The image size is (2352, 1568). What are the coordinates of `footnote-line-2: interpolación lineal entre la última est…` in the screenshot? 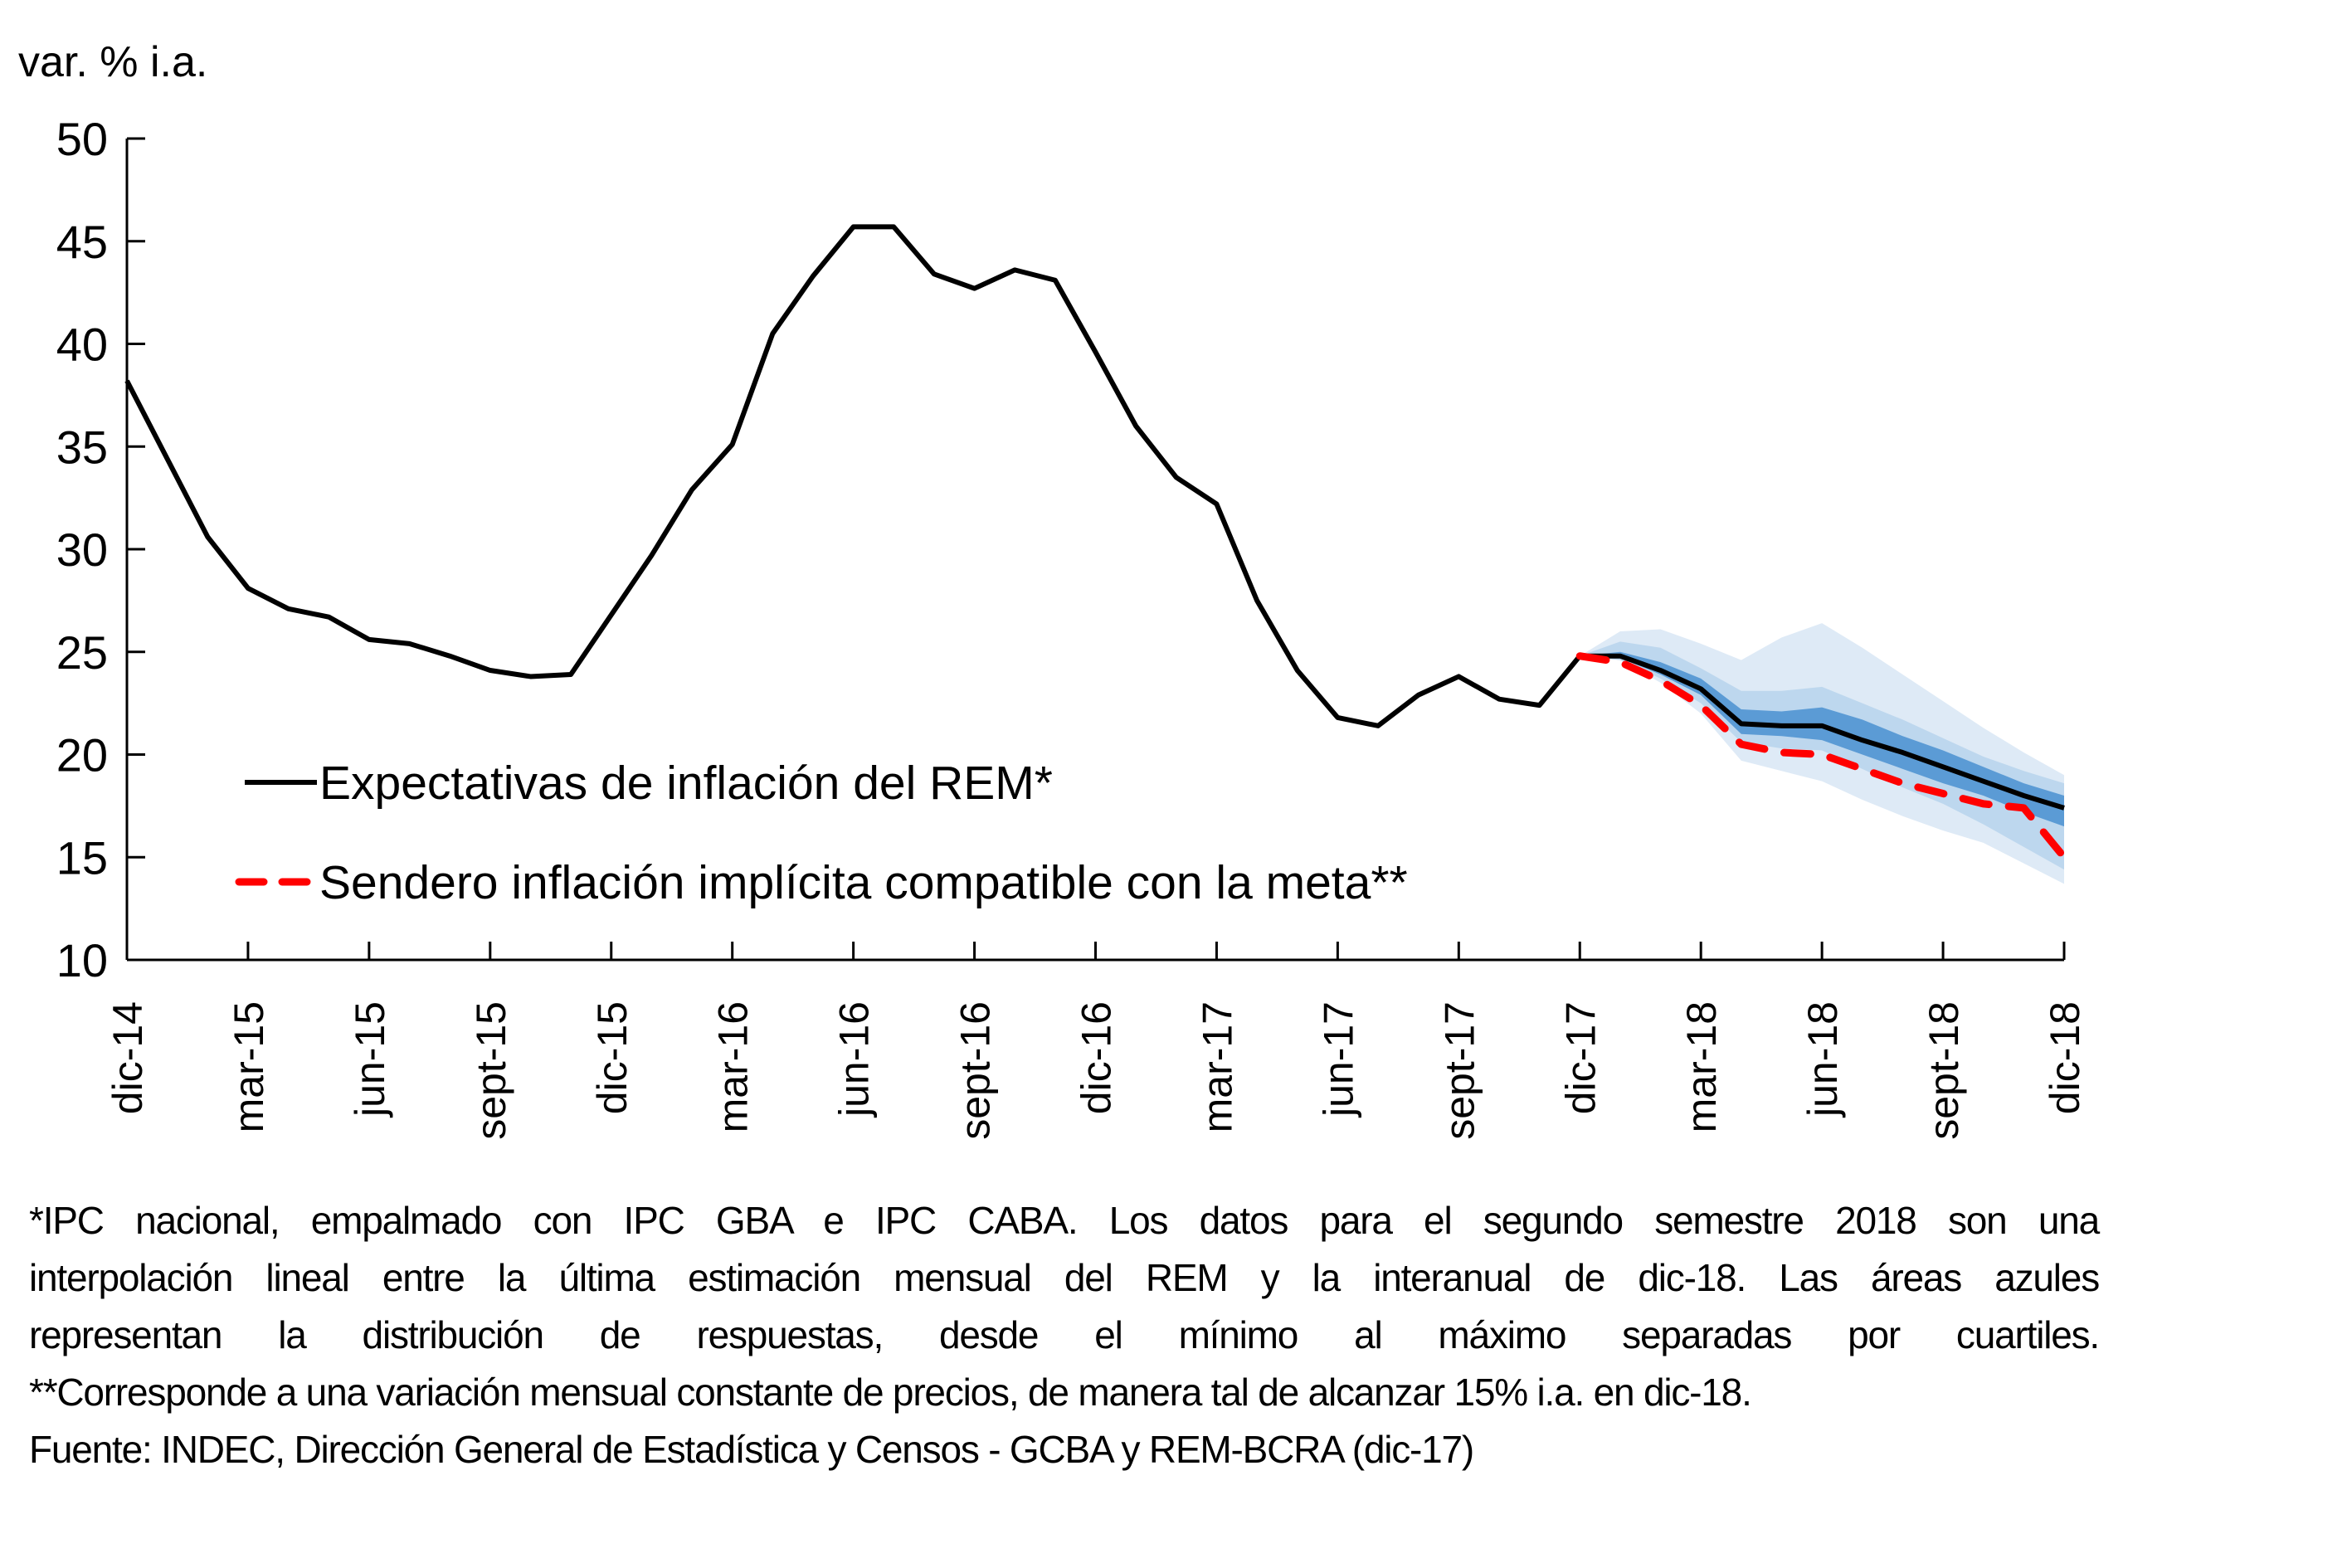 It's located at (1064, 1277).